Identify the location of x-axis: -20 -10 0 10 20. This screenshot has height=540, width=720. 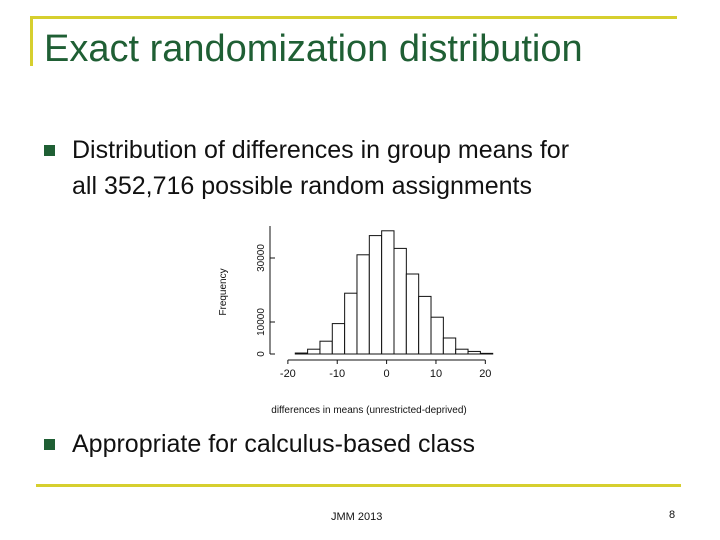
(385, 369).